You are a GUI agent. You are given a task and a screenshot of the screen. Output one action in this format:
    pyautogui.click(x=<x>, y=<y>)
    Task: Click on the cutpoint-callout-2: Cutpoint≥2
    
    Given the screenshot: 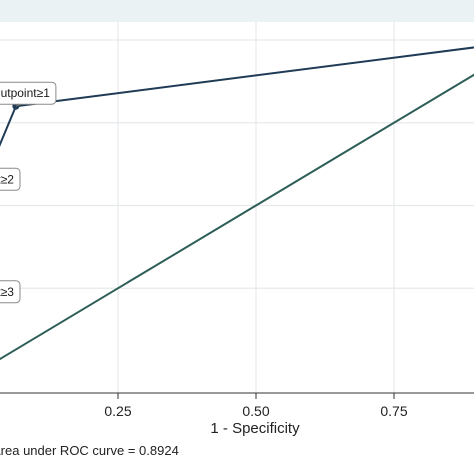 What is the action you would take?
    pyautogui.click(x=10, y=179)
    